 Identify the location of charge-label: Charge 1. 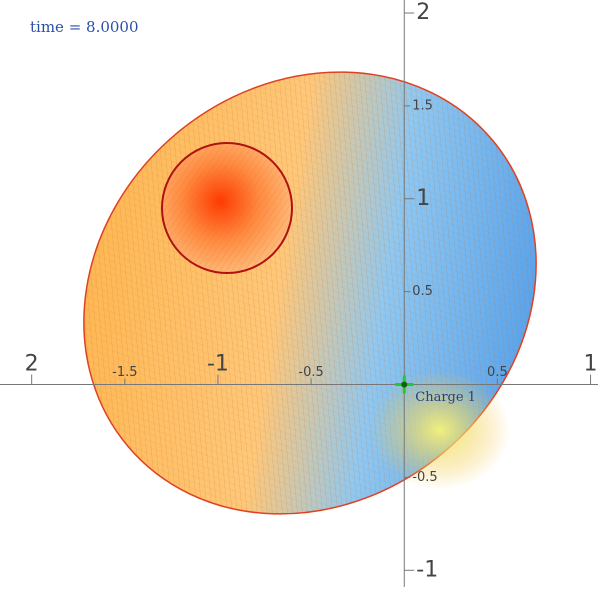
(445, 397).